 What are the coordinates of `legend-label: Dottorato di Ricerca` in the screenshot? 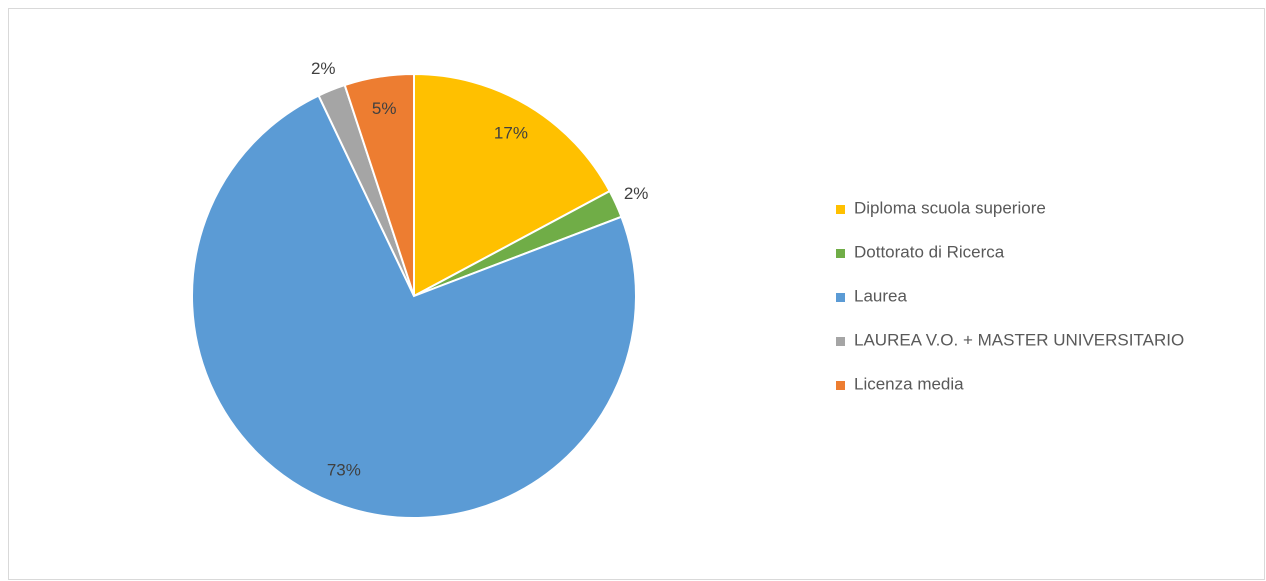 It's located at (929, 251).